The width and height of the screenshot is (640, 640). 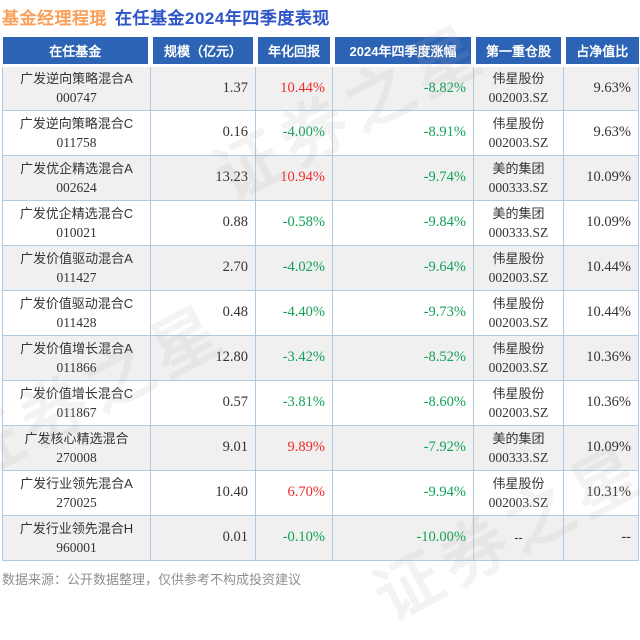 What do you see at coordinates (294, 537) in the screenshot?
I see `annualized-return: -0.10%` at bounding box center [294, 537].